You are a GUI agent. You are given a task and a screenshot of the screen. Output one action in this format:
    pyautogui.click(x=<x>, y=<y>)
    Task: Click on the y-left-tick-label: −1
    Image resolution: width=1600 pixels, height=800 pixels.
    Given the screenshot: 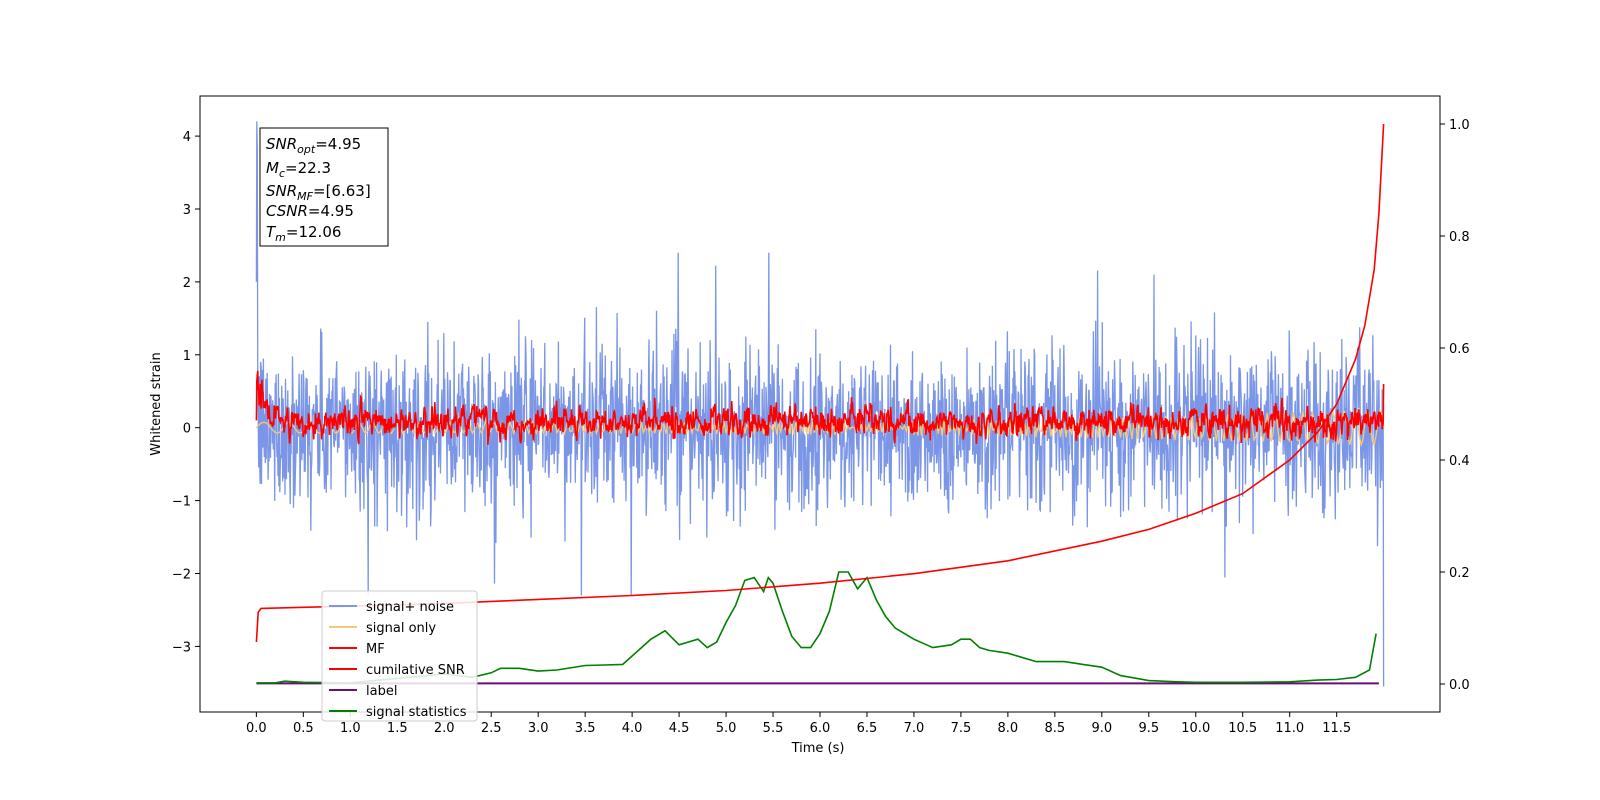 What is the action you would take?
    pyautogui.click(x=181, y=502)
    